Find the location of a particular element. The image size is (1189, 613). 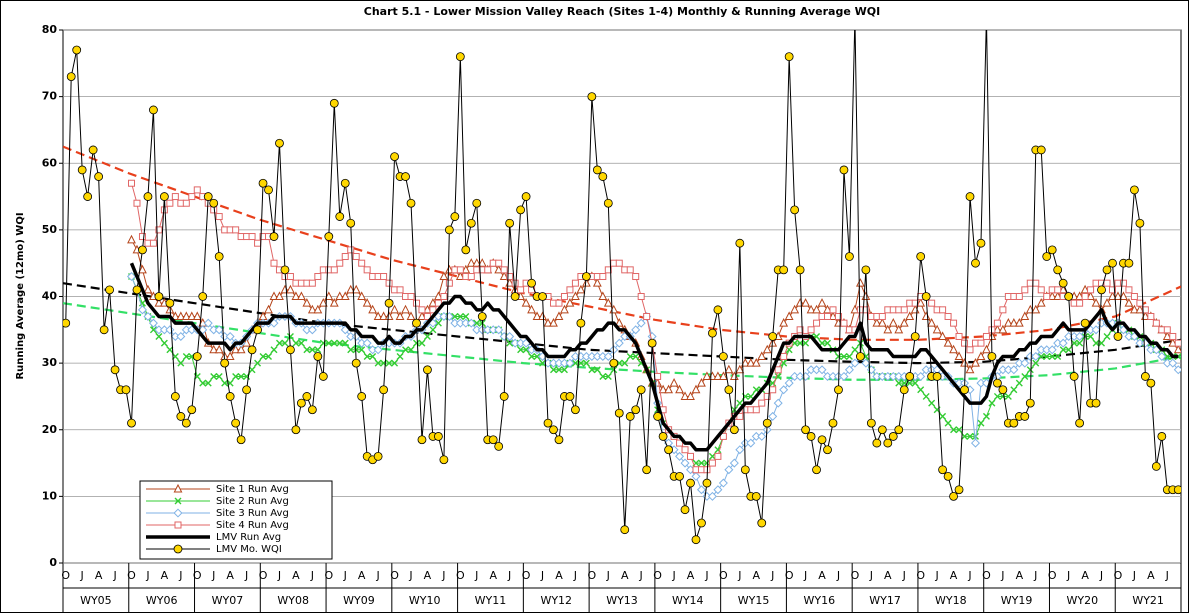

group-label: WY09 is located at coordinates (359, 600).